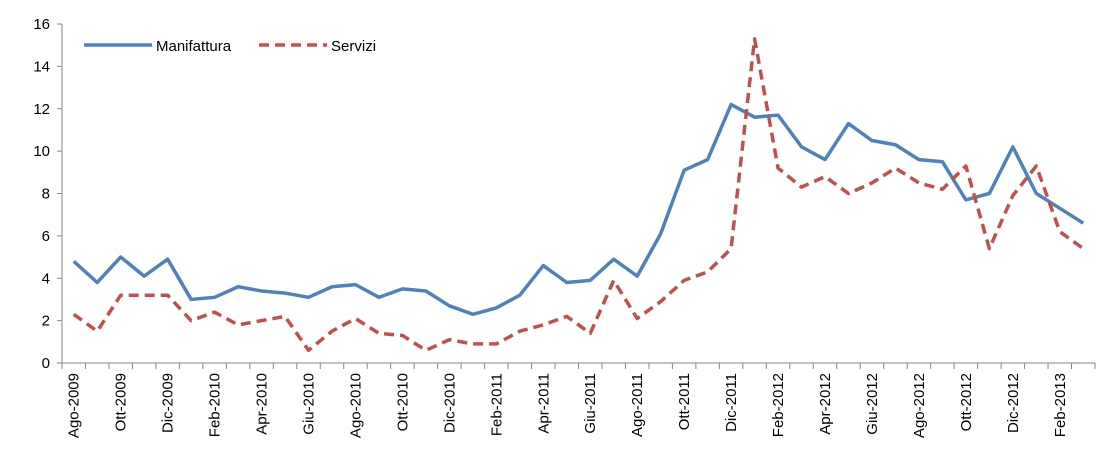 The width and height of the screenshot is (1097, 455). I want to click on y-tick-label: 14, so click(41, 66).